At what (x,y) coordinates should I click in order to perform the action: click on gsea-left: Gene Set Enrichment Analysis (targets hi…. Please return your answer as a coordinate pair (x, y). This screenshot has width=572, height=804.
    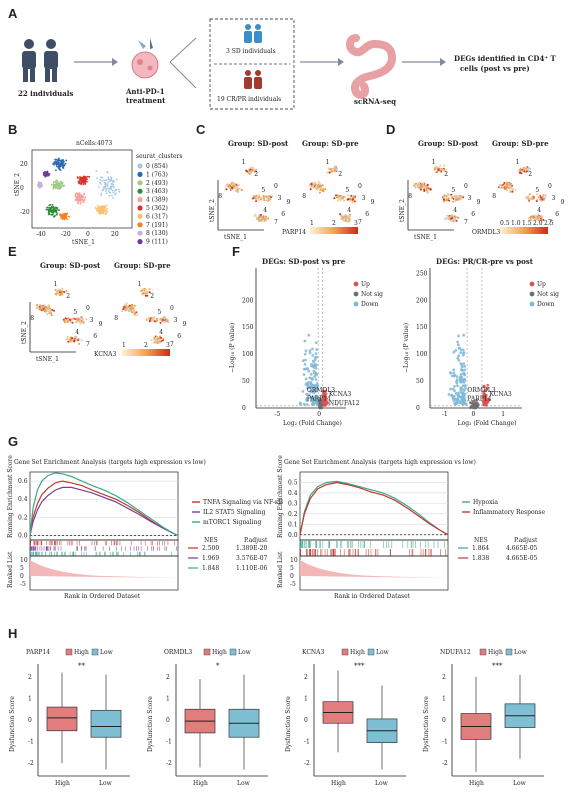
    Looking at the image, I should click on (145, 527).